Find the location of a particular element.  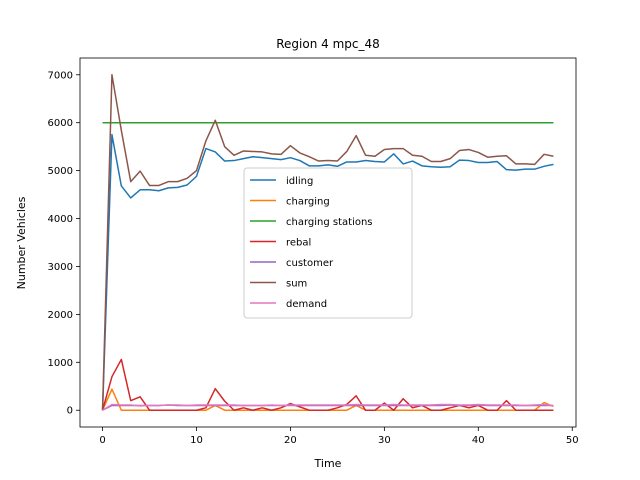

legend-entry: sum is located at coordinates (296, 284).